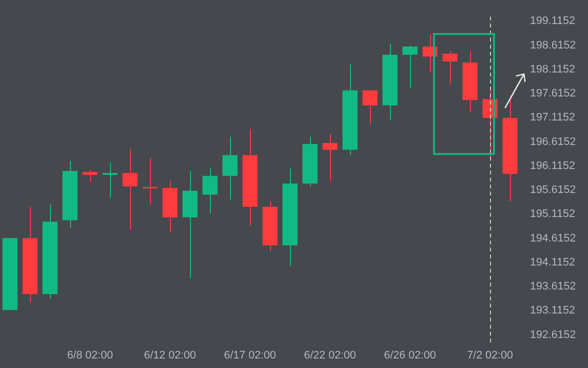 The image size is (588, 368). I want to click on y-tick-label: 193.6152, so click(553, 286).